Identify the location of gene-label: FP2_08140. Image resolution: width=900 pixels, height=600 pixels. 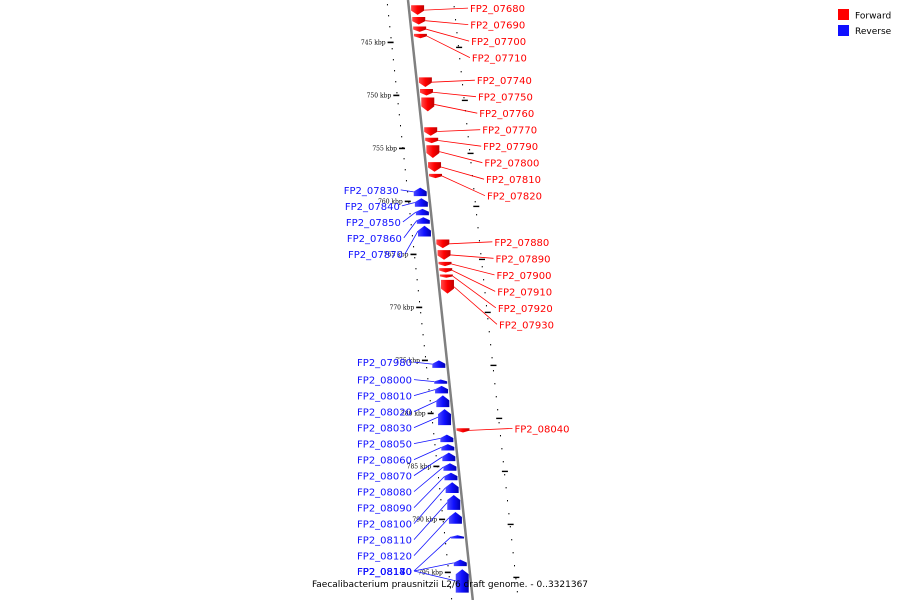
(384, 572).